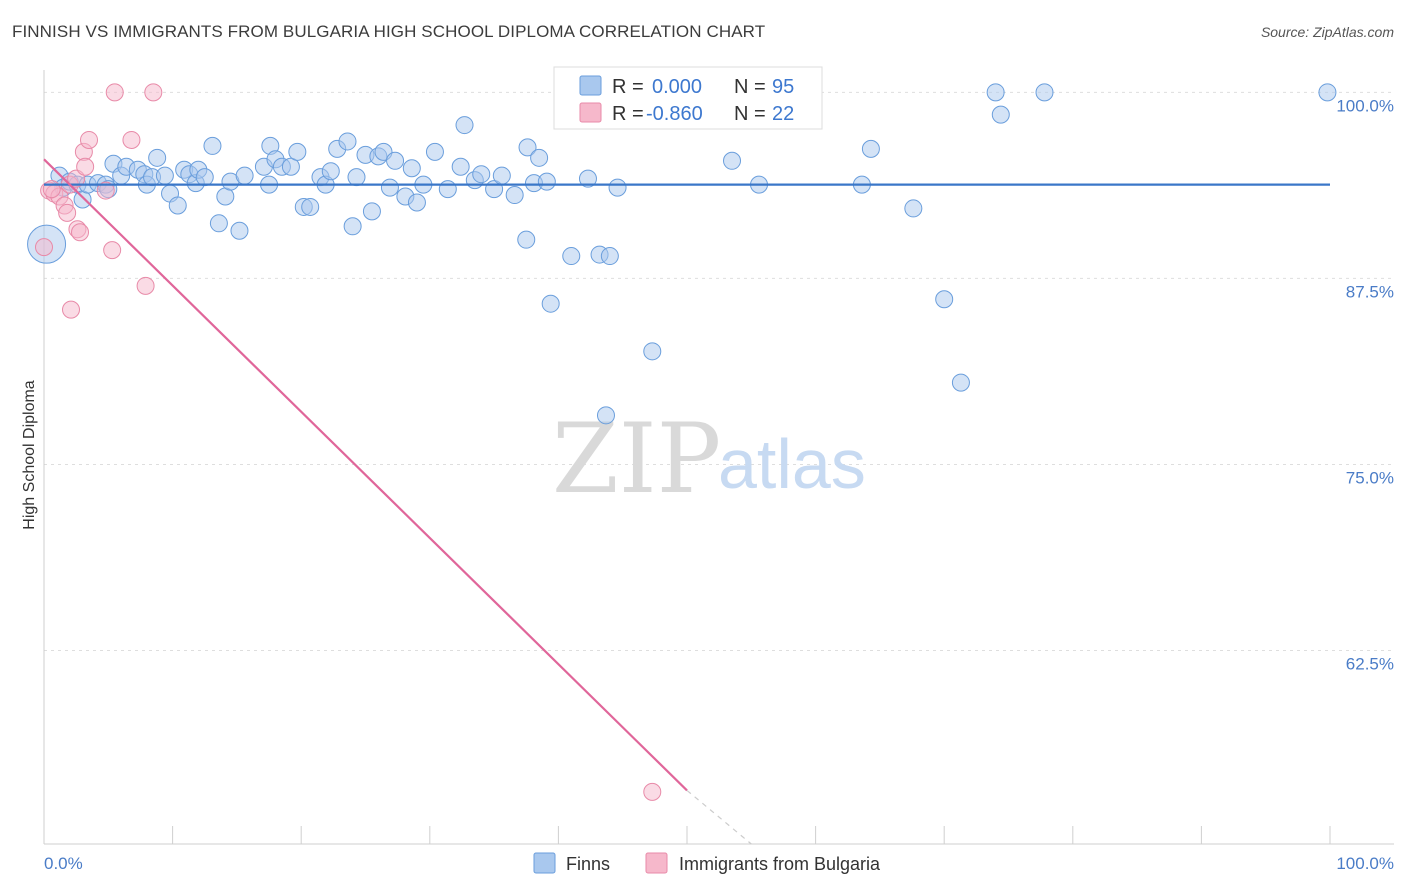 This screenshot has width=1406, height=892. Describe the element at coordinates (780, 864) in the screenshot. I see `legend-label-bulgaria: Immigrants from Bulgaria` at that location.